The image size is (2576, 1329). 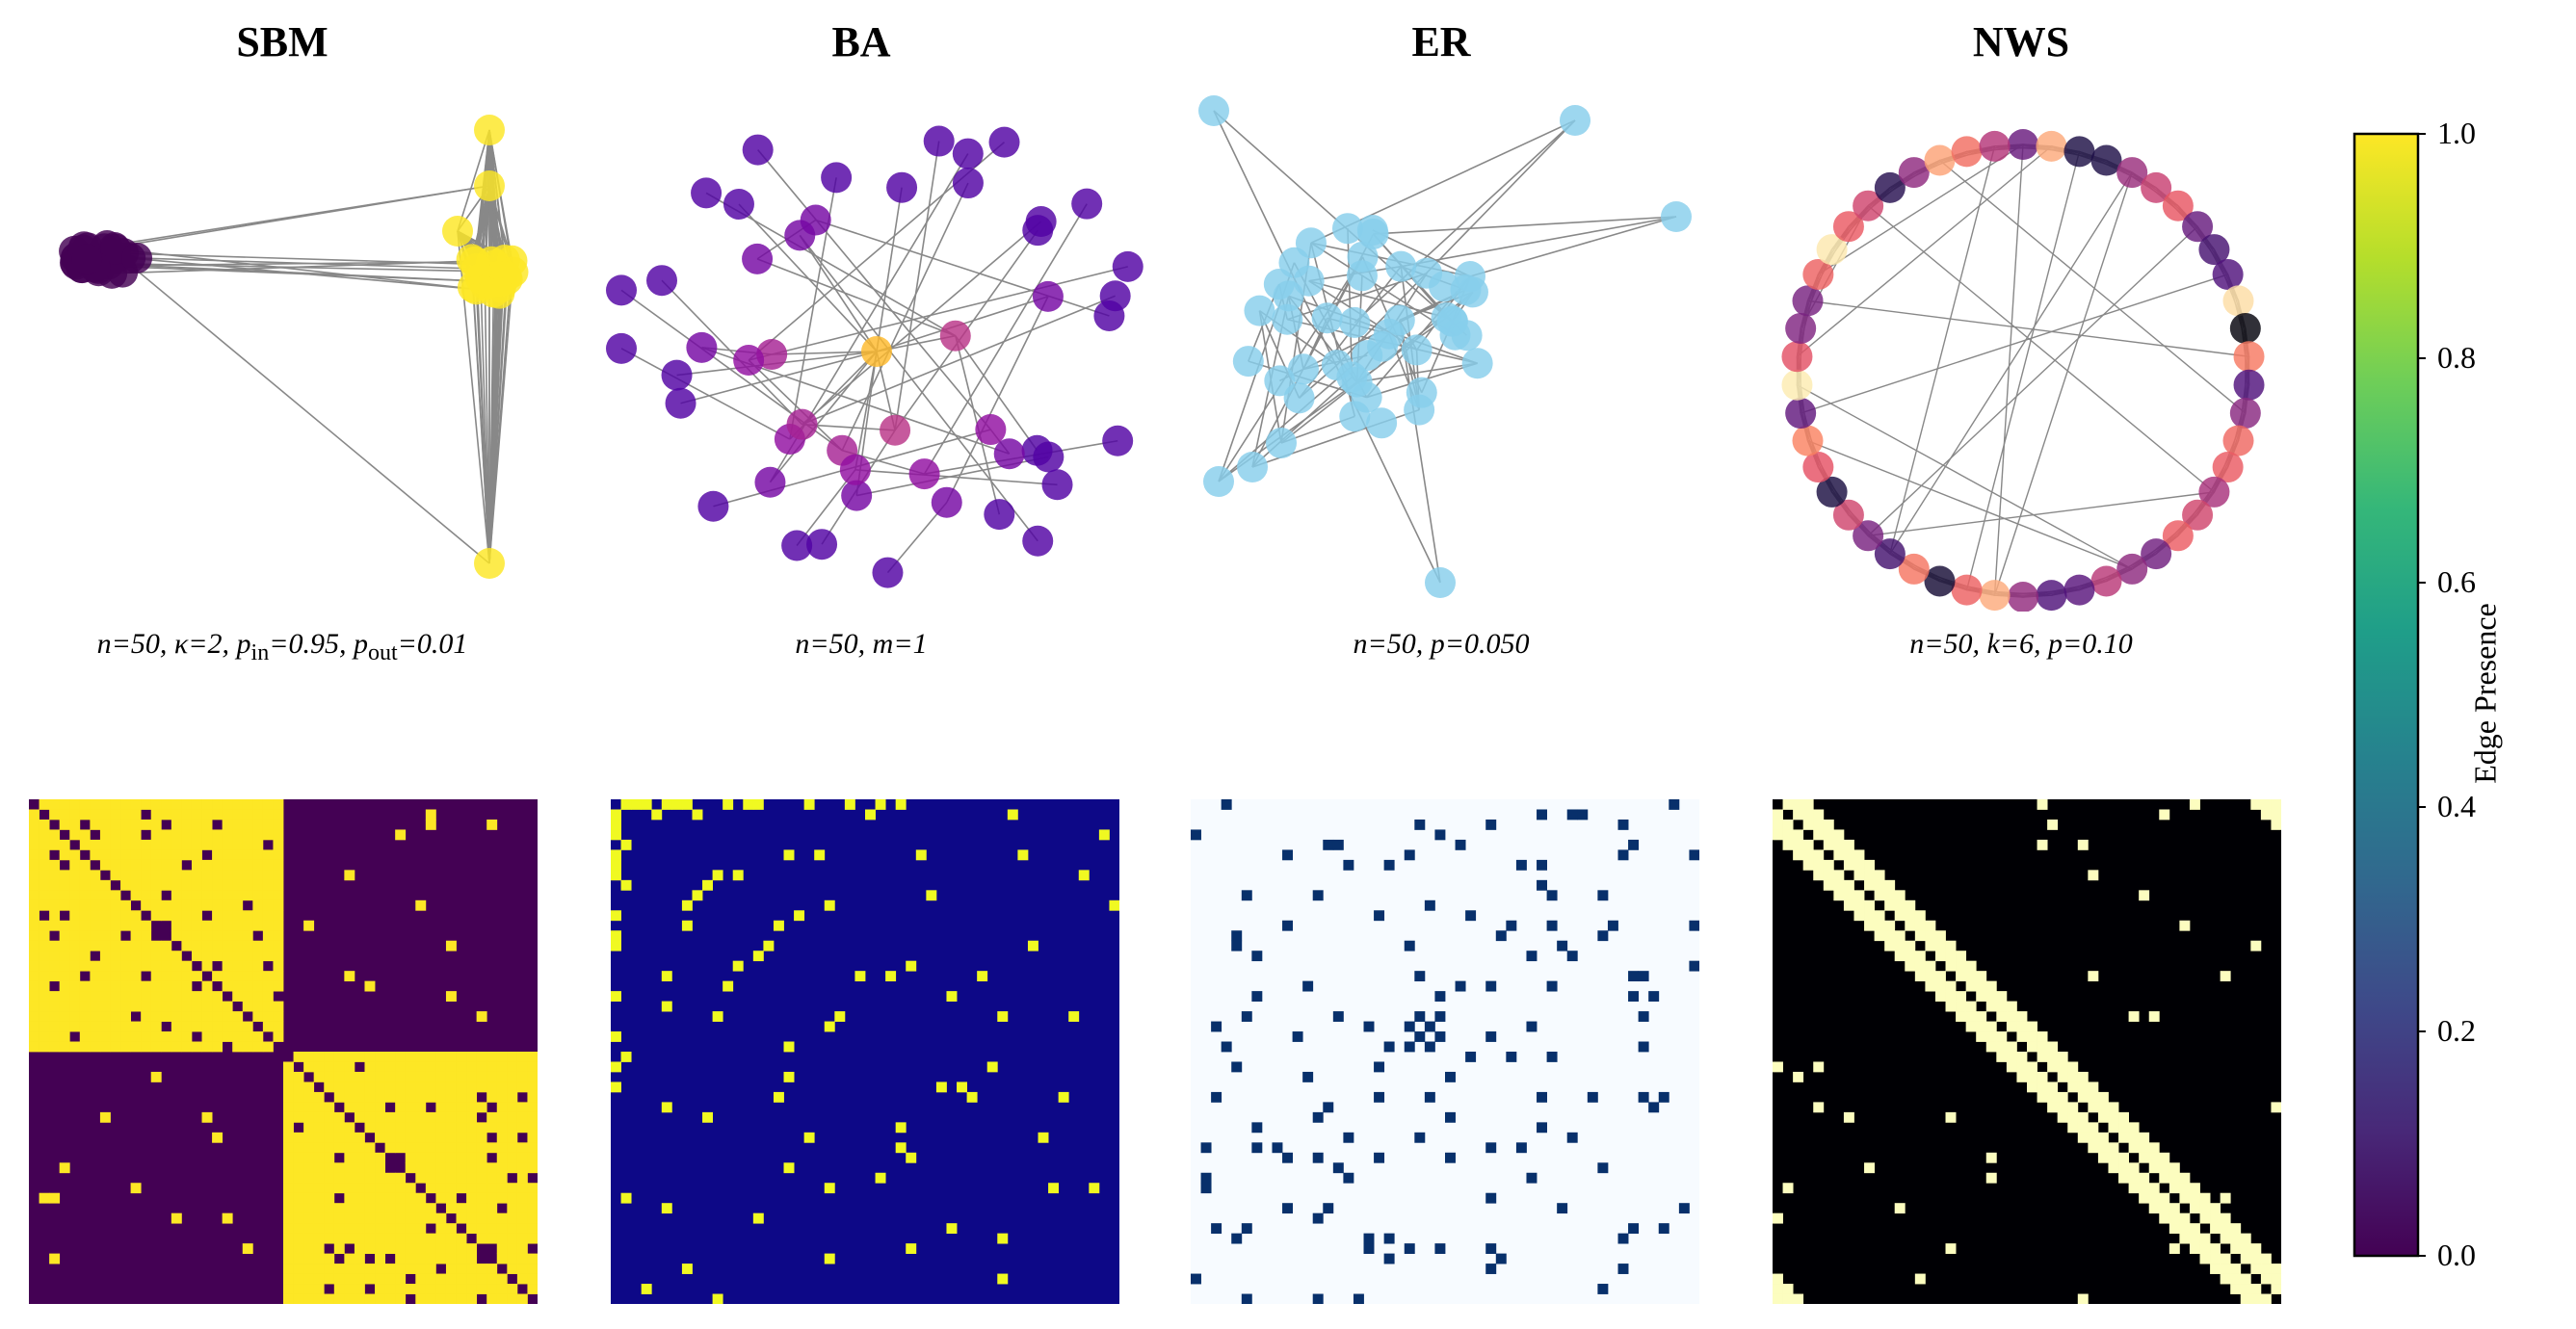 I want to click on colorbar-tick-label: 0.6, so click(x=2456, y=581).